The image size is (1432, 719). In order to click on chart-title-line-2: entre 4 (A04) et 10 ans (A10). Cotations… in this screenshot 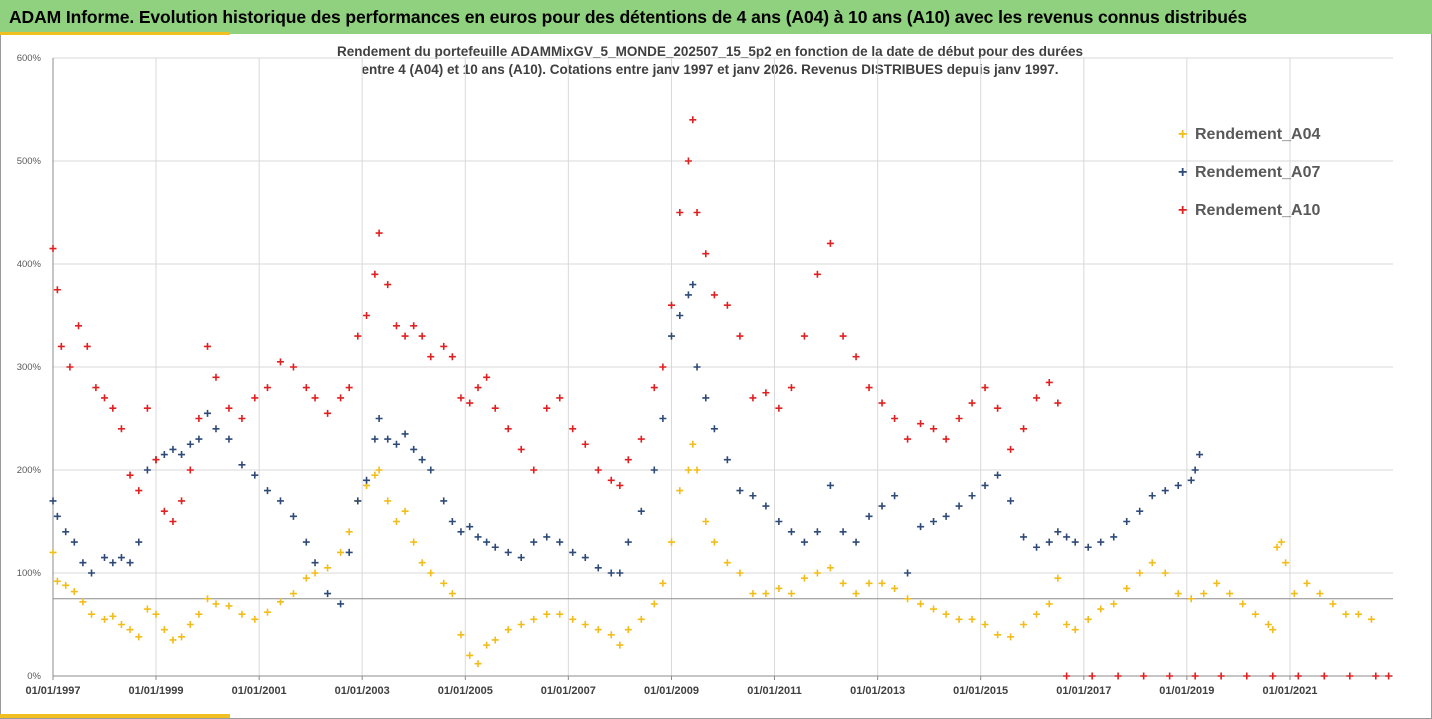, I will do `click(710, 69)`.